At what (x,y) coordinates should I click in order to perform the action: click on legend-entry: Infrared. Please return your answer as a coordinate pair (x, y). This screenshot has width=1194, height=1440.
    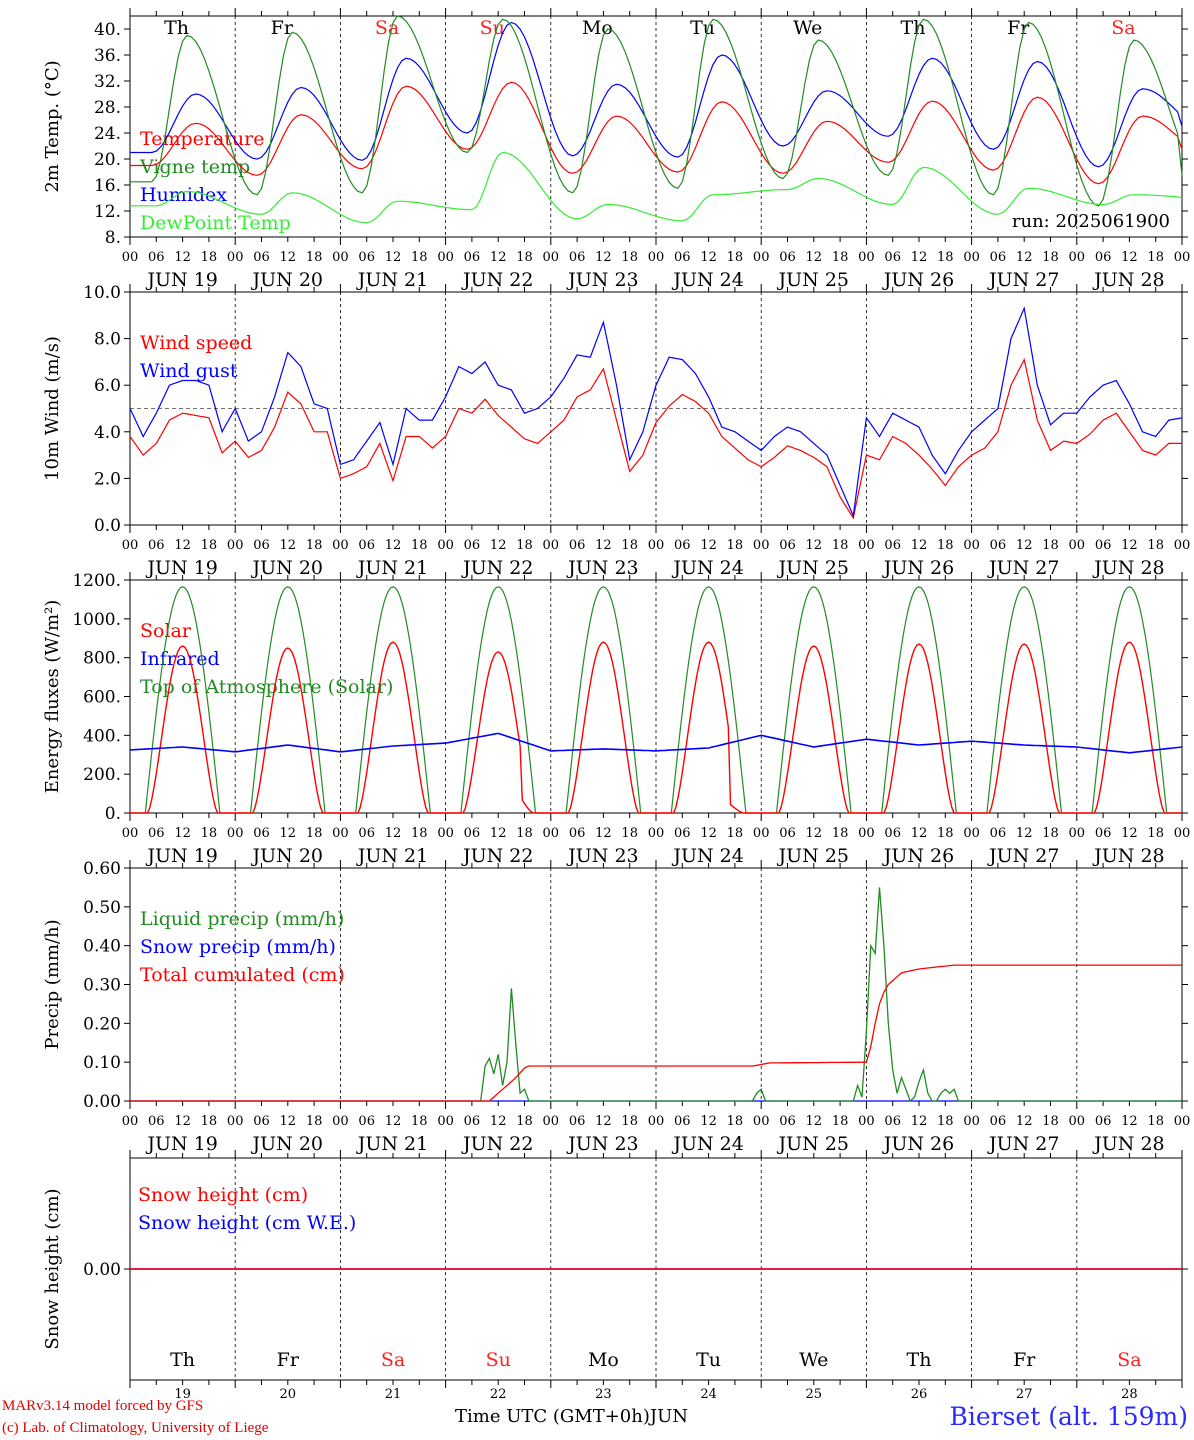
    Looking at the image, I should click on (180, 659).